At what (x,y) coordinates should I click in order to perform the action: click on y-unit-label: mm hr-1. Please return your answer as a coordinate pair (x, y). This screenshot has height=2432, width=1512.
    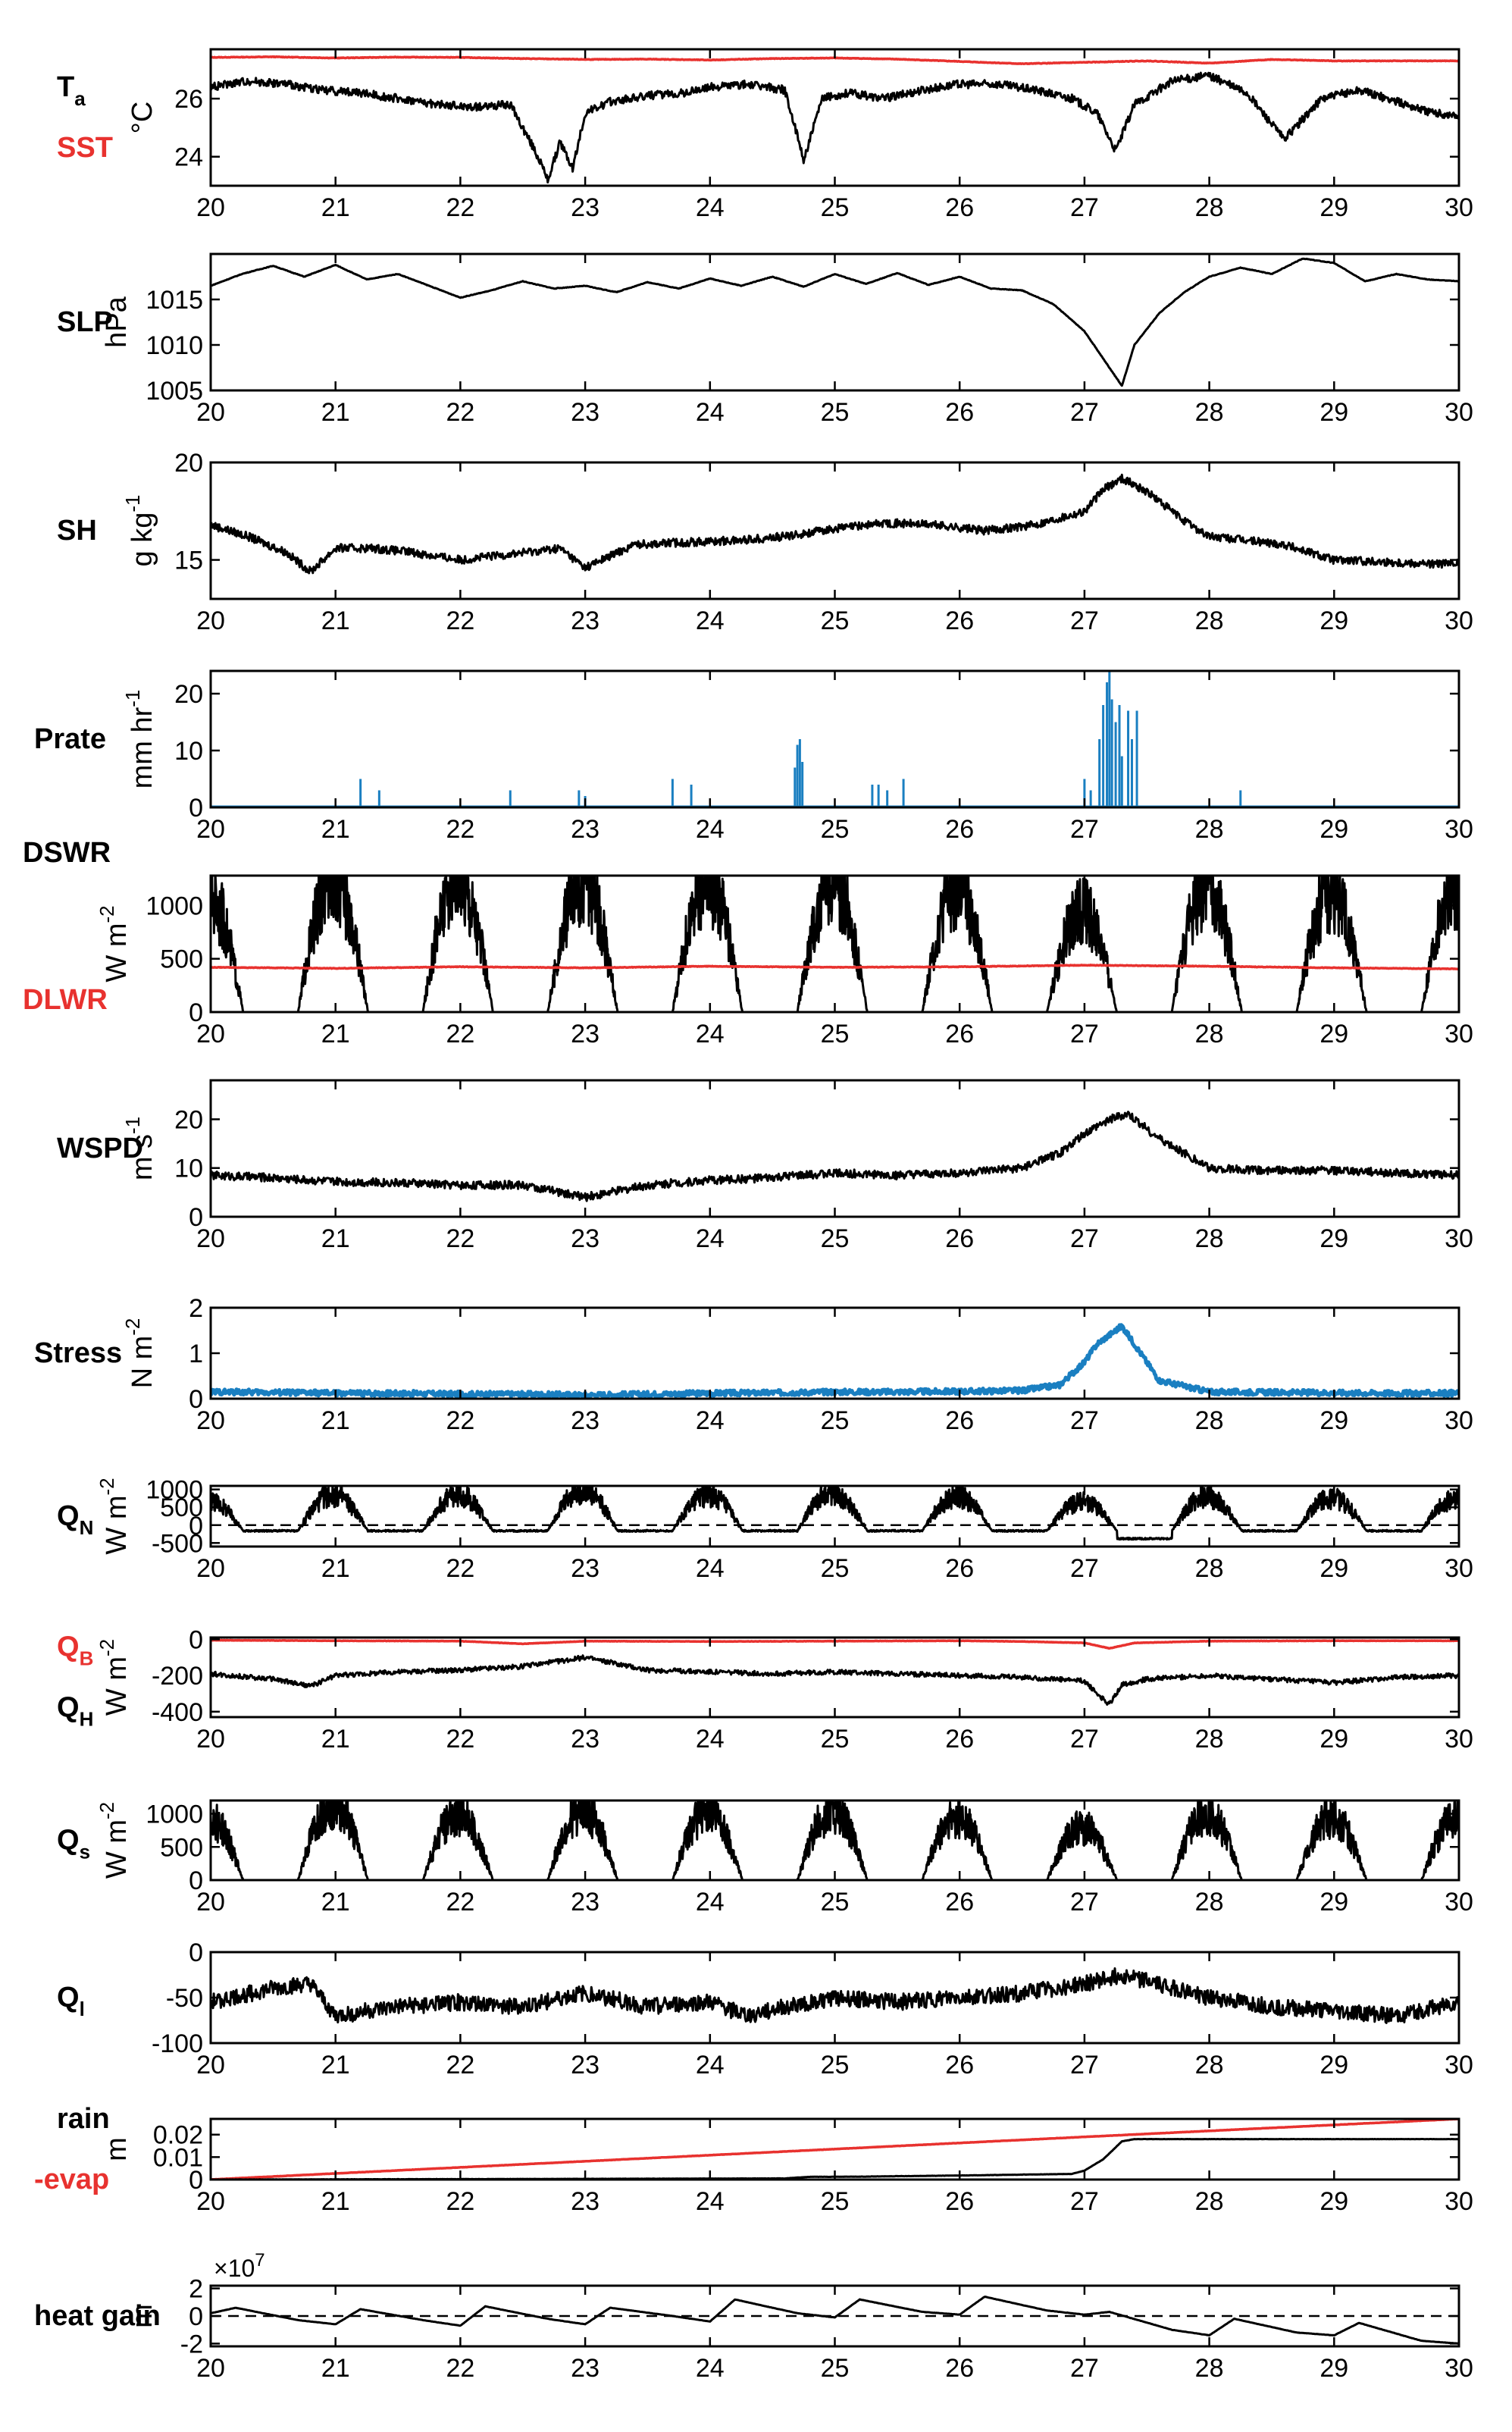
    Looking at the image, I should click on (139, 739).